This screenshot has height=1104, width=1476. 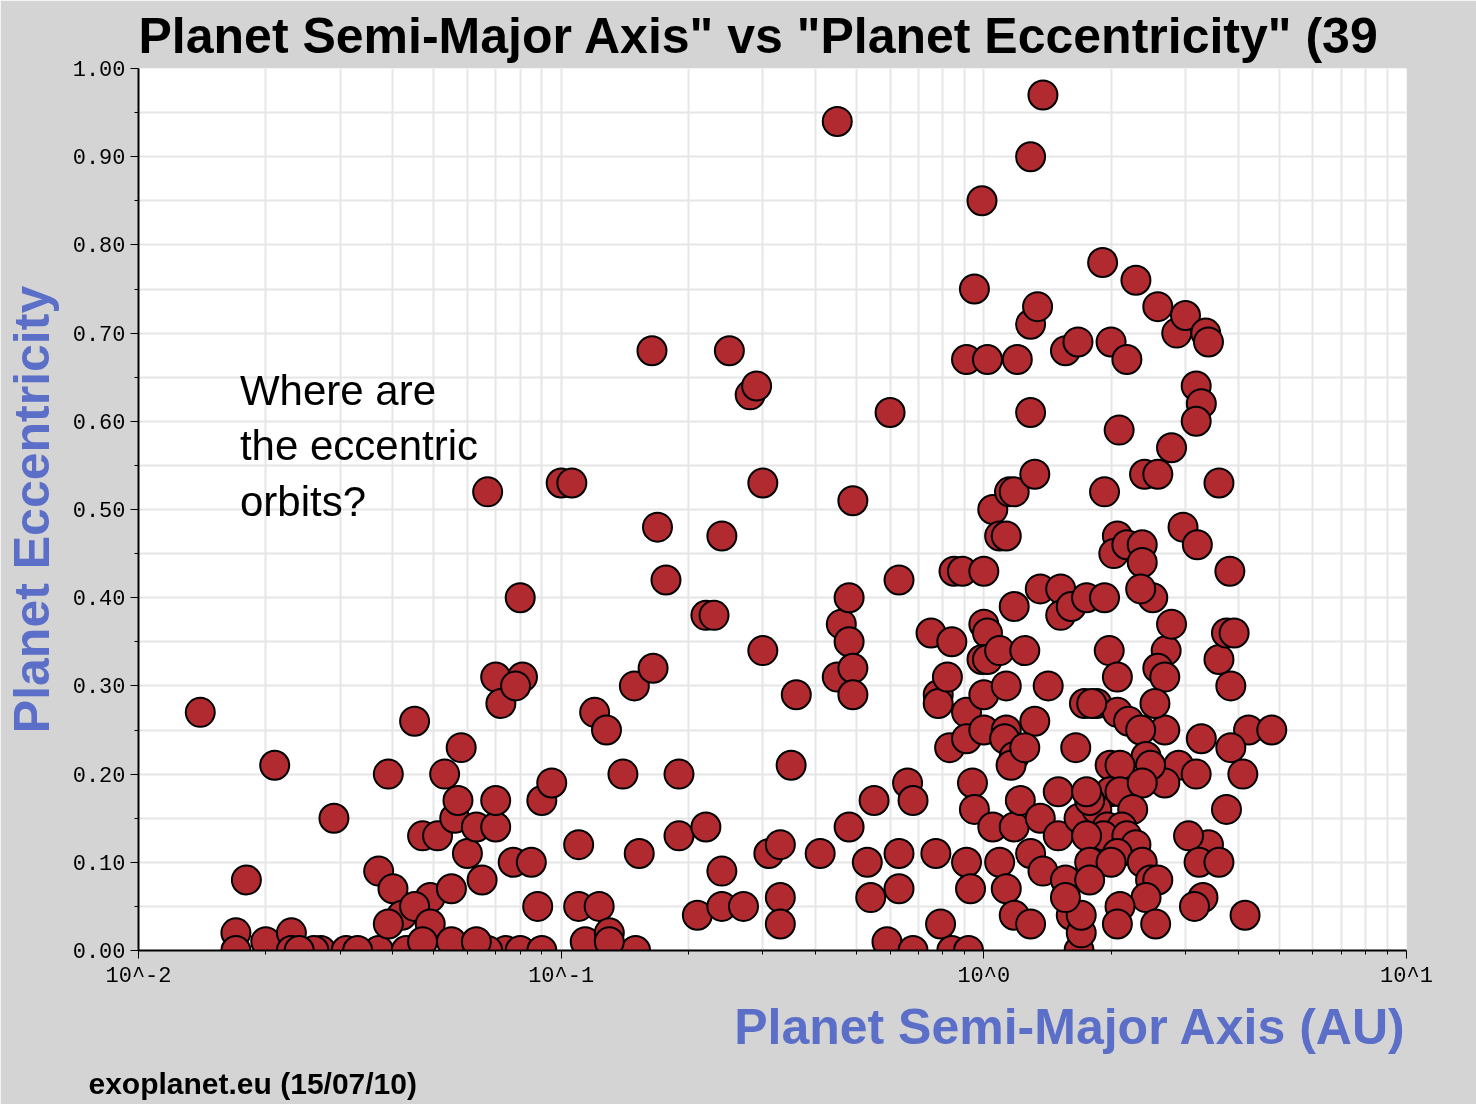 What do you see at coordinates (31, 509) in the screenshot?
I see `y-axis-title: Planet Eccentricity` at bounding box center [31, 509].